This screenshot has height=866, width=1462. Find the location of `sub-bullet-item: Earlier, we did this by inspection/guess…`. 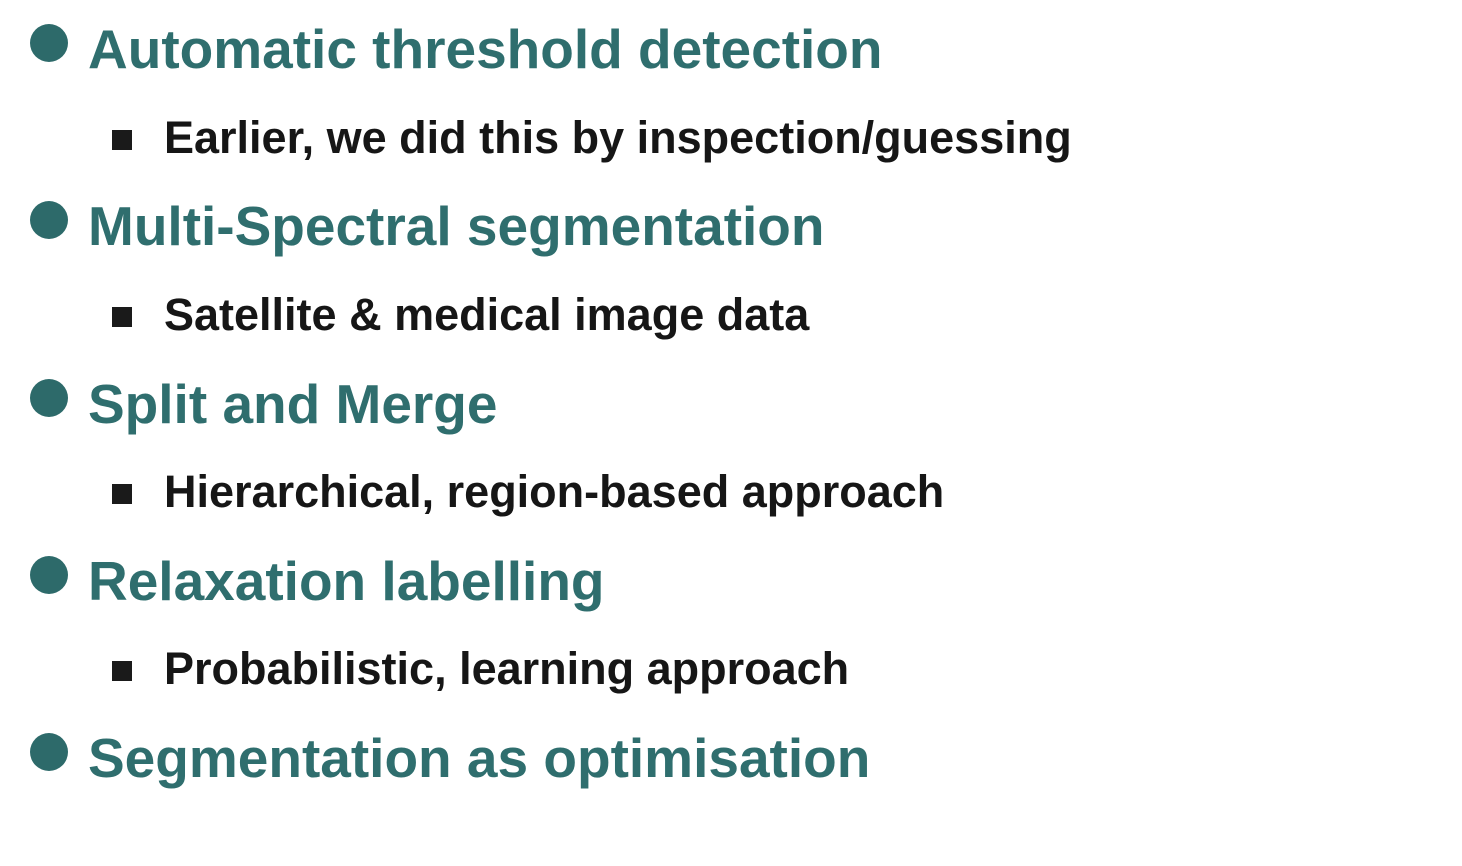

sub-bullet-item: Earlier, we did this by inspection/guess… is located at coordinates (731, 138).